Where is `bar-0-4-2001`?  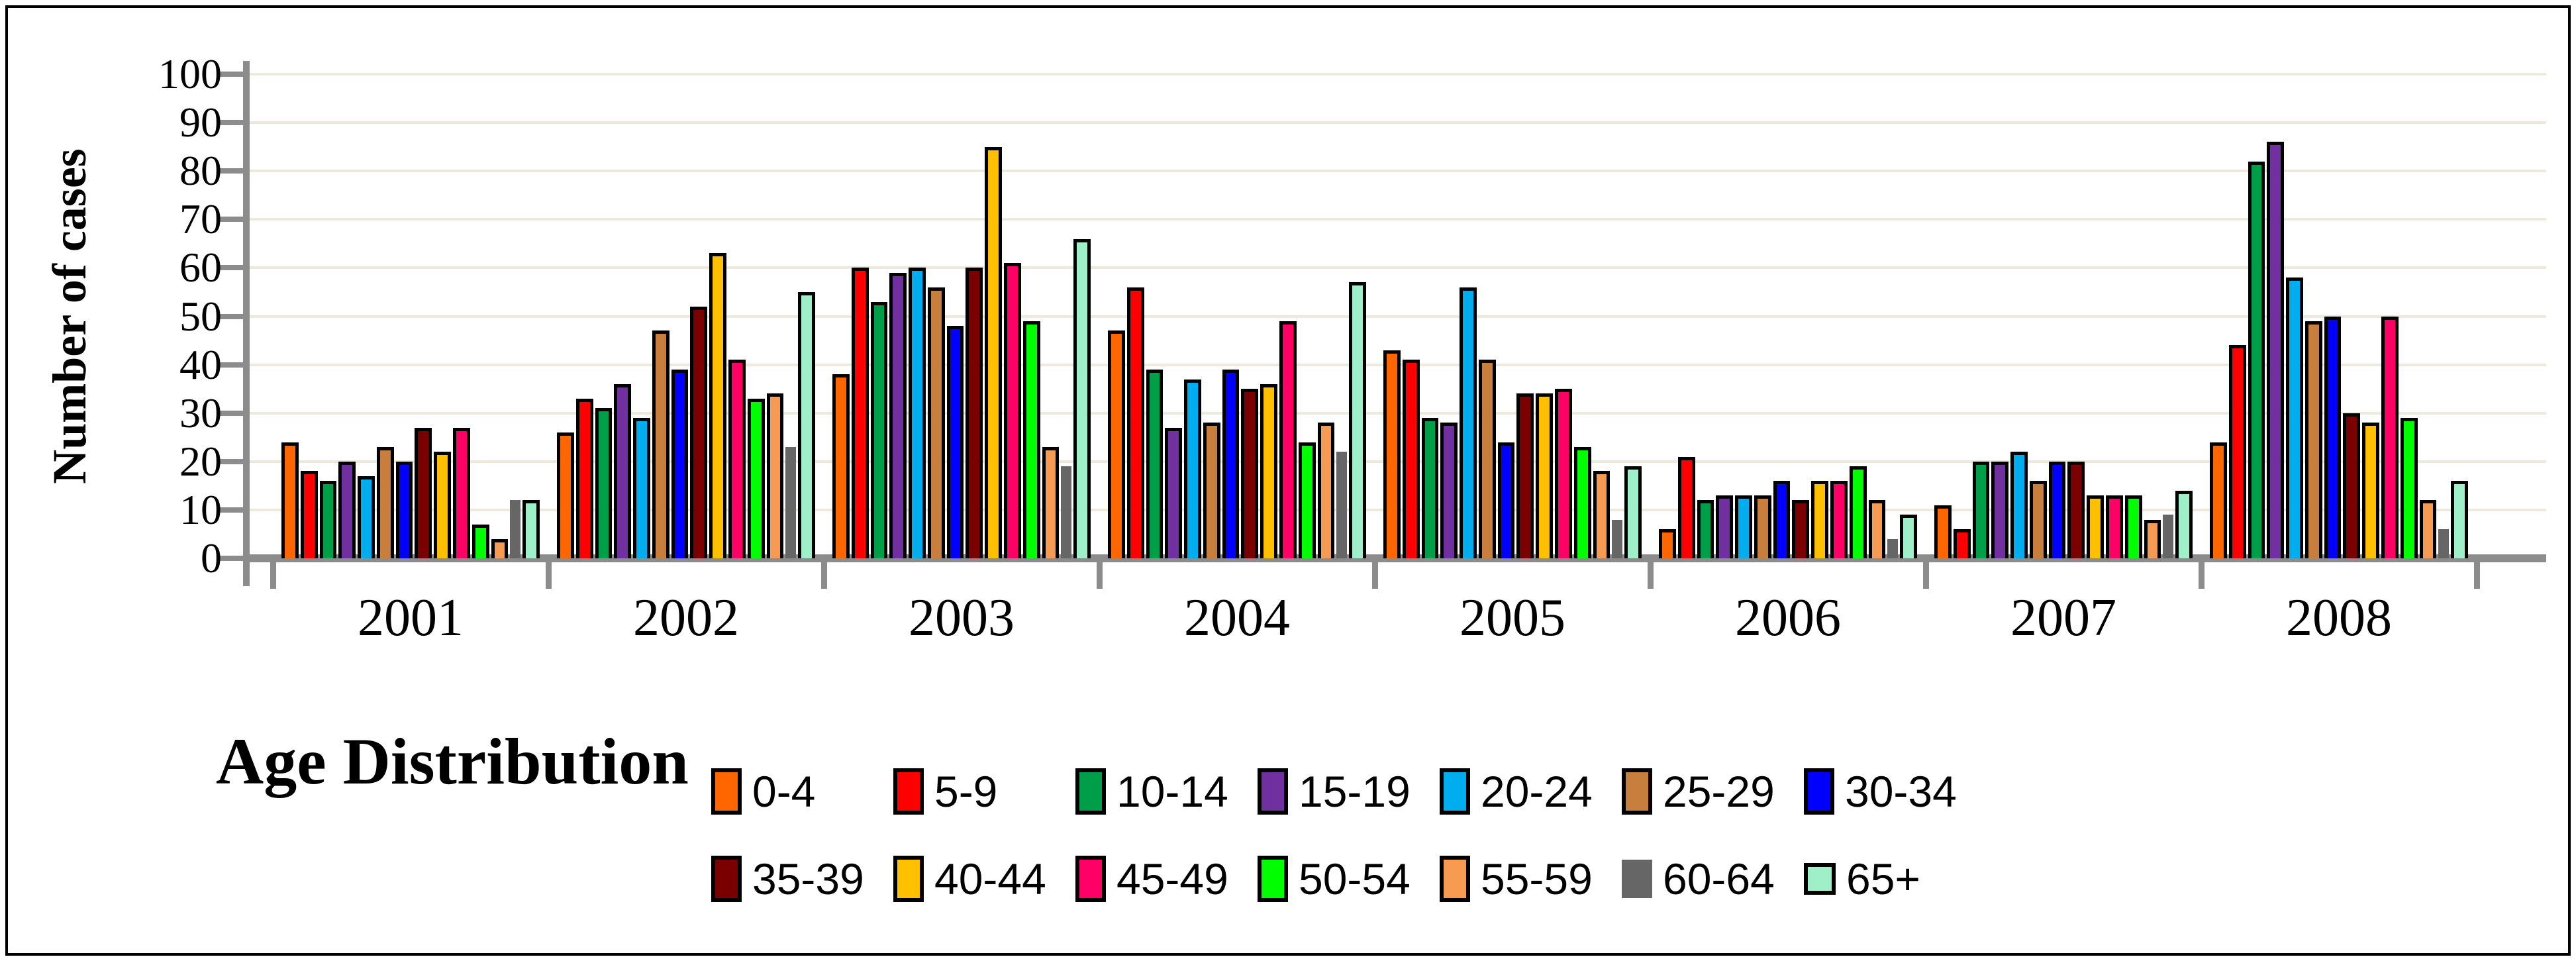
bar-0-4-2001 is located at coordinates (290, 500).